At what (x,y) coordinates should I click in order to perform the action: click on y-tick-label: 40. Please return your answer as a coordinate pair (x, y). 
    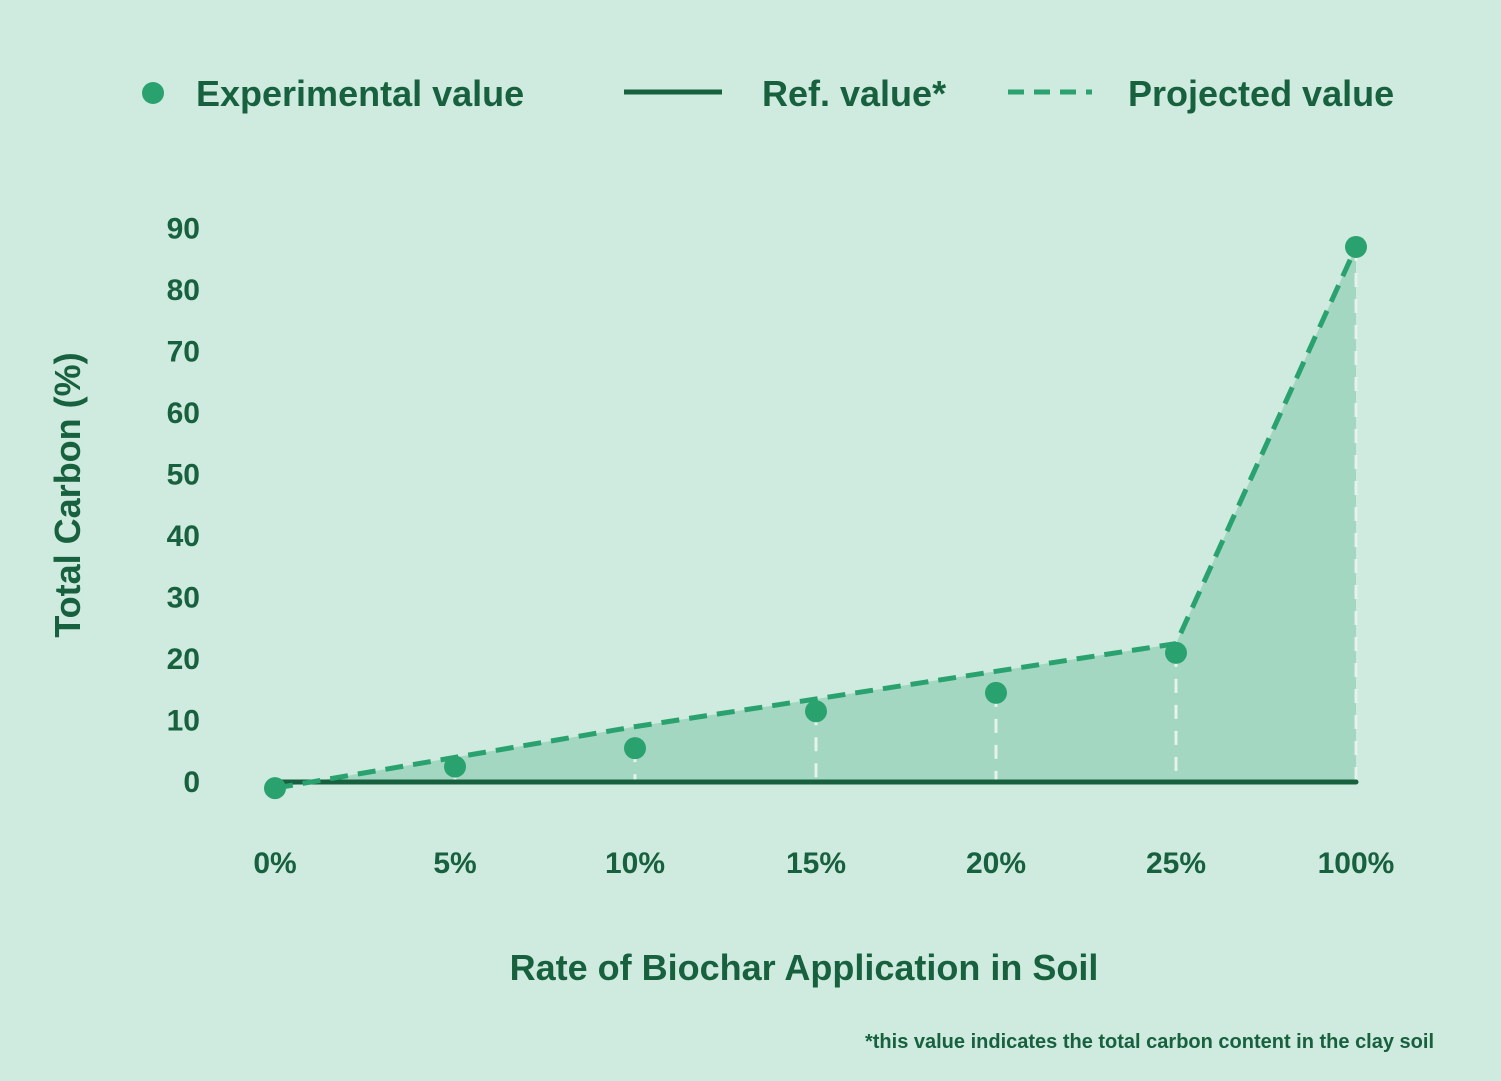
    Looking at the image, I should click on (183, 536).